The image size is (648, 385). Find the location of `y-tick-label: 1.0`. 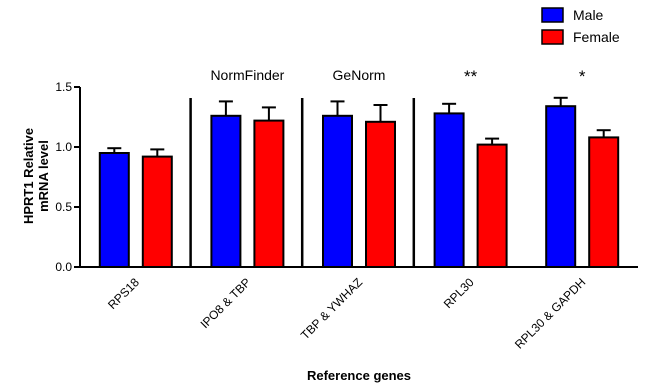

y-tick-label: 1.0 is located at coordinates (63, 147).